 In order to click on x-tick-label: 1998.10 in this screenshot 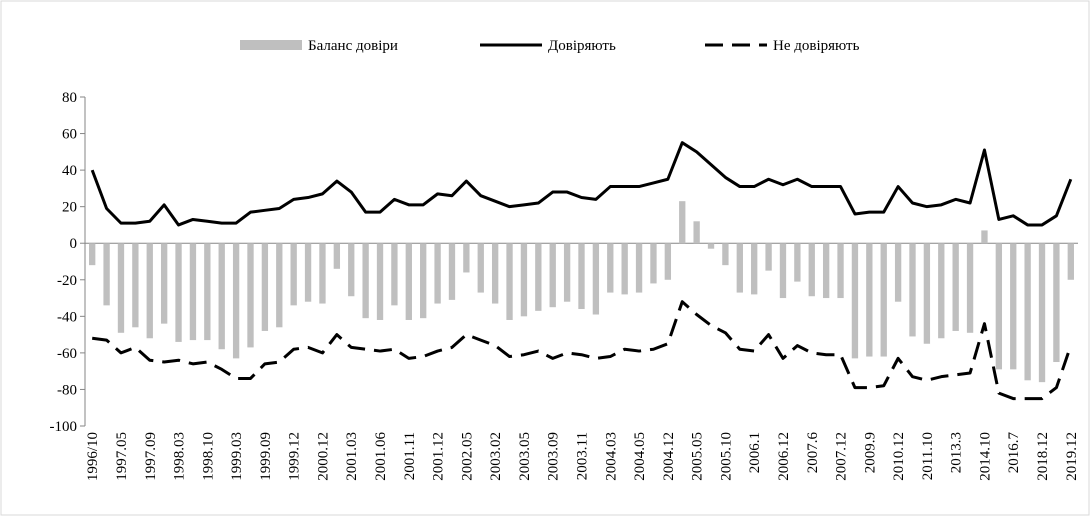, I will do `click(208, 456)`.